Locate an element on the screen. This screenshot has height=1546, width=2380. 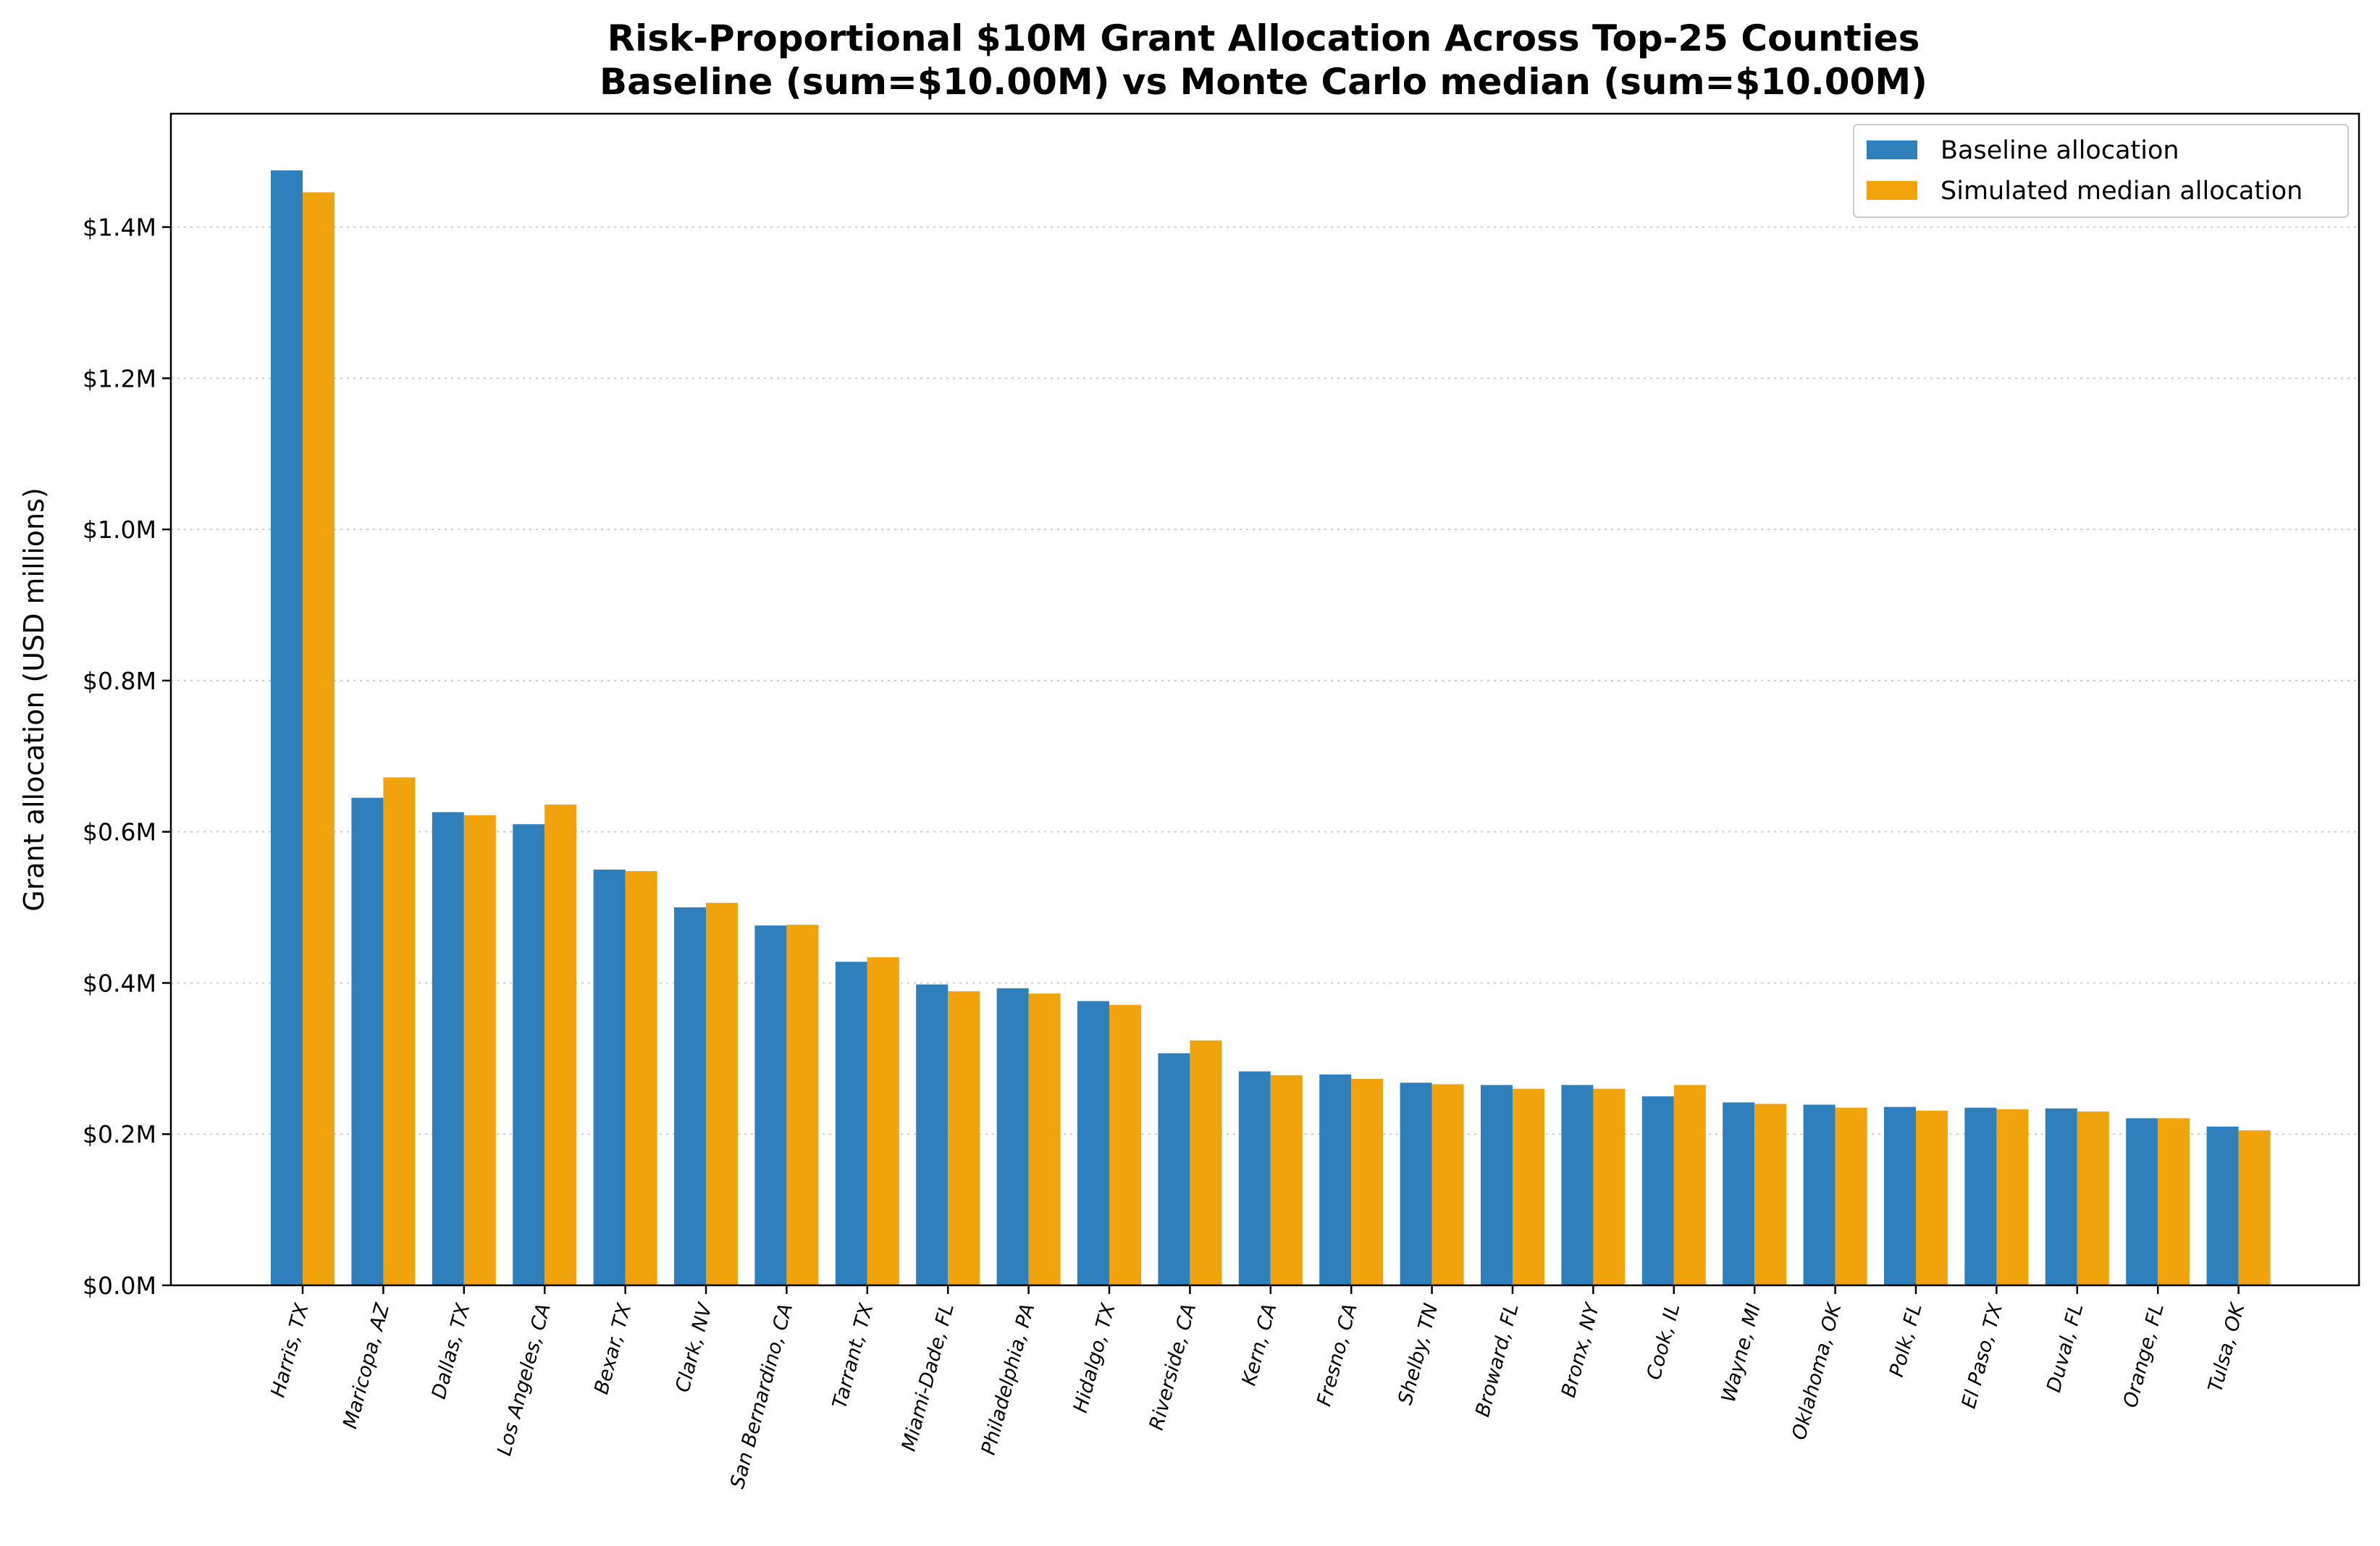
y-tick-label: $0.2M is located at coordinates (119, 1134).